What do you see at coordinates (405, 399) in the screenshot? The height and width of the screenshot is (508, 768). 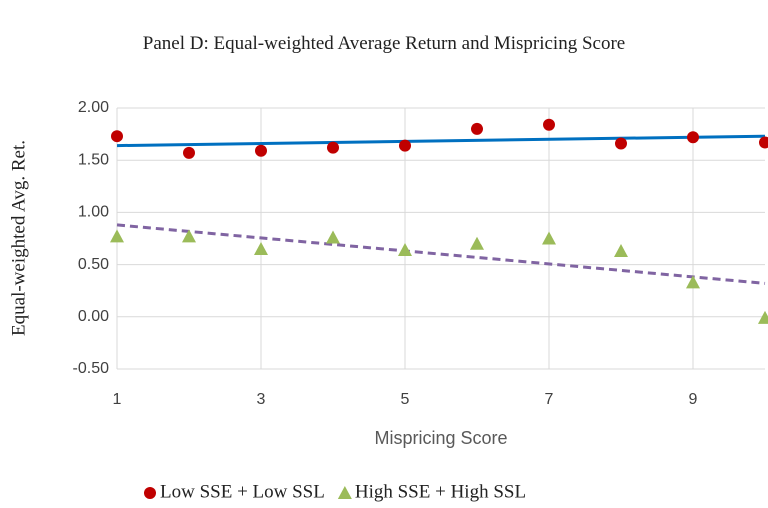 I see `x-tick-label: 5` at bounding box center [405, 399].